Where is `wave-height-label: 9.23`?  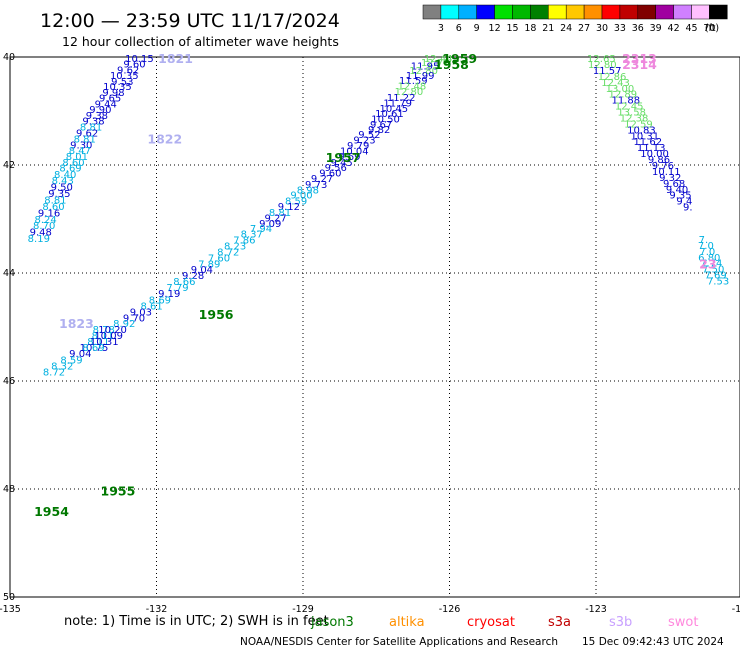 wave-height-label: 9.23 is located at coordinates (364, 141).